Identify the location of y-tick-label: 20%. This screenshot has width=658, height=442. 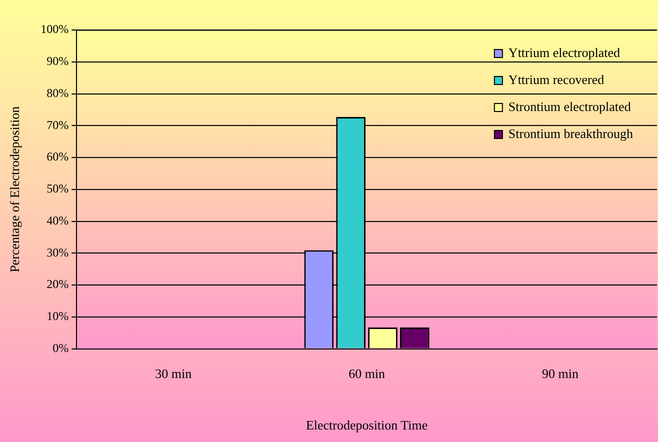
(57, 284).